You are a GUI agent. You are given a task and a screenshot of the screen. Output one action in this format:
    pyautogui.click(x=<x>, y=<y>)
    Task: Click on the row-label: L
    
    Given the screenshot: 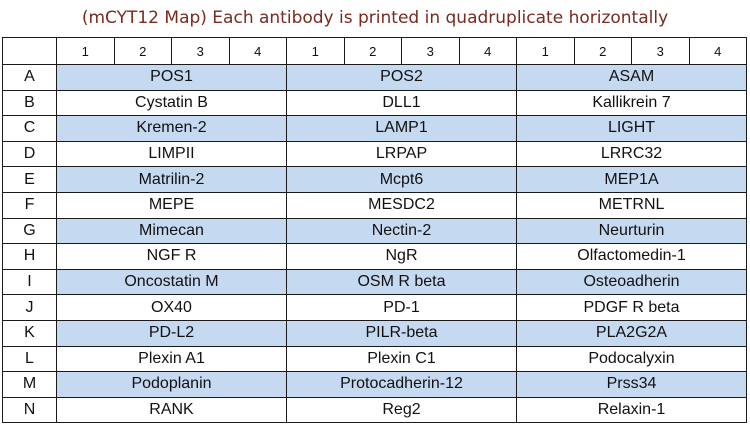 What is the action you would take?
    pyautogui.click(x=29, y=359)
    